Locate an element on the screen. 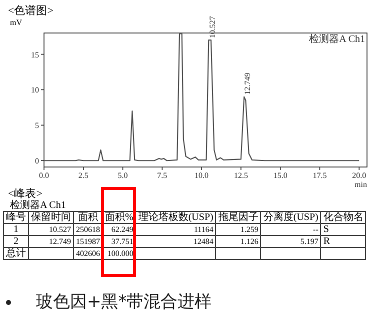 Image resolution: width=379 pixels, height=332 pixels. text: 250618 is located at coordinates (88, 229).